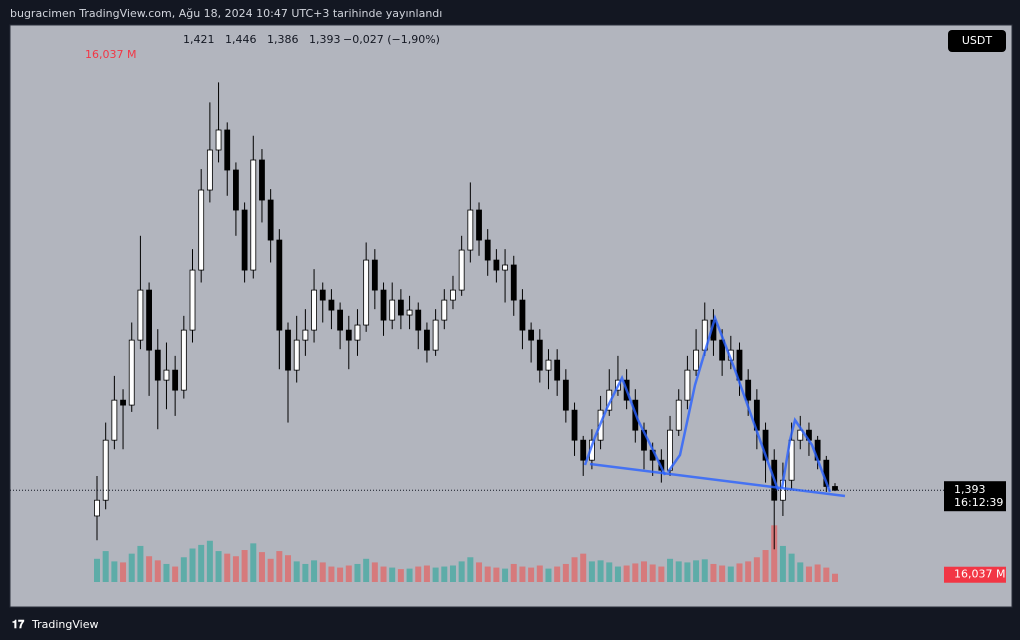 This screenshot has width=1020, height=640. Describe the element at coordinates (717, 480) in the screenshot. I see `neckline` at that location.